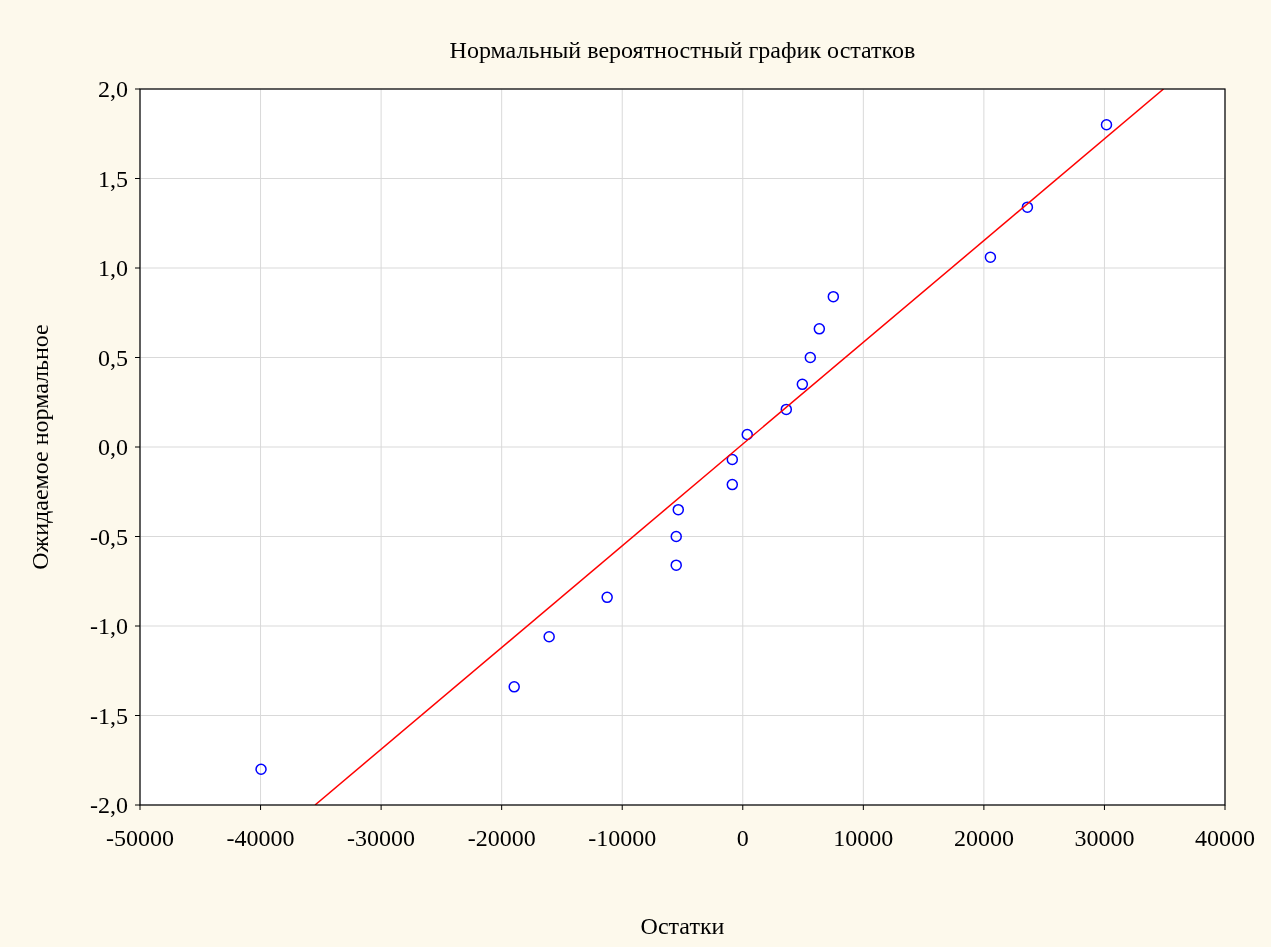 This screenshot has height=947, width=1271. I want to click on y-axis-title: Ожидаемое нормальное, so click(40, 447).